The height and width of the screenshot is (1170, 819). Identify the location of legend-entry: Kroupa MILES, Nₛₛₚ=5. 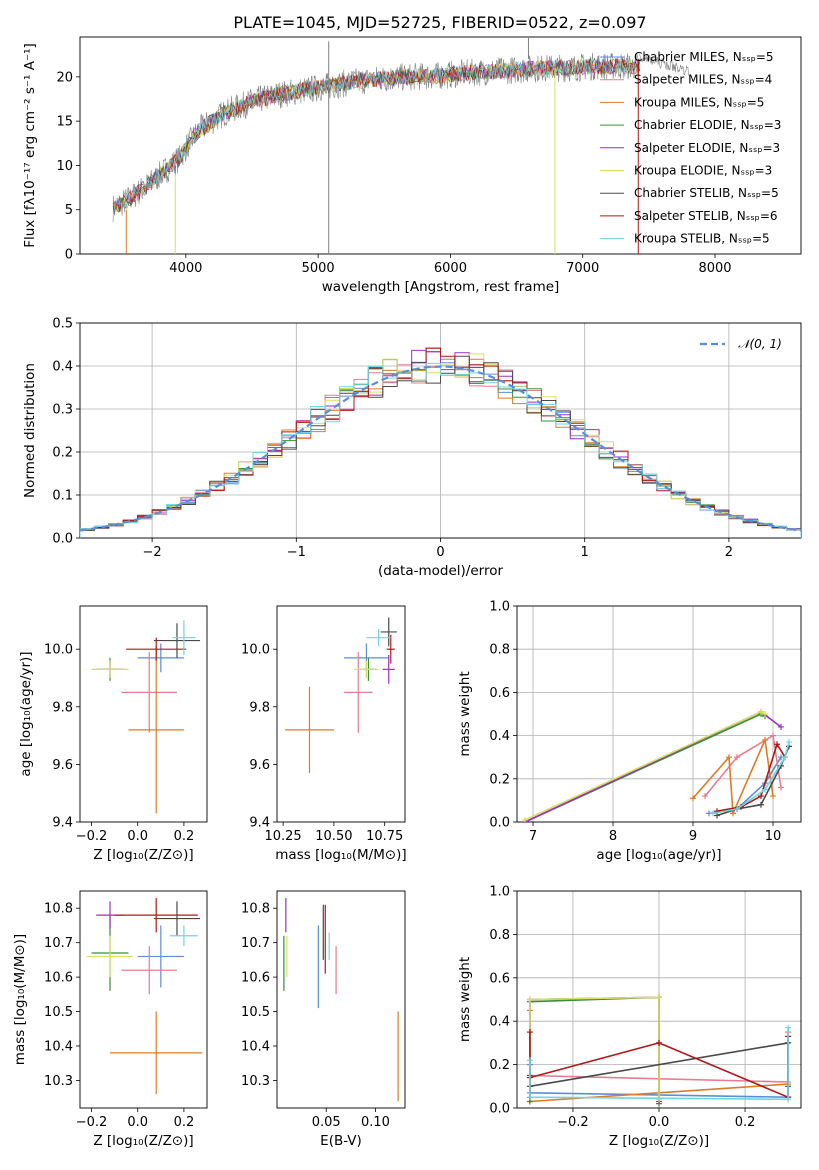
(699, 102).